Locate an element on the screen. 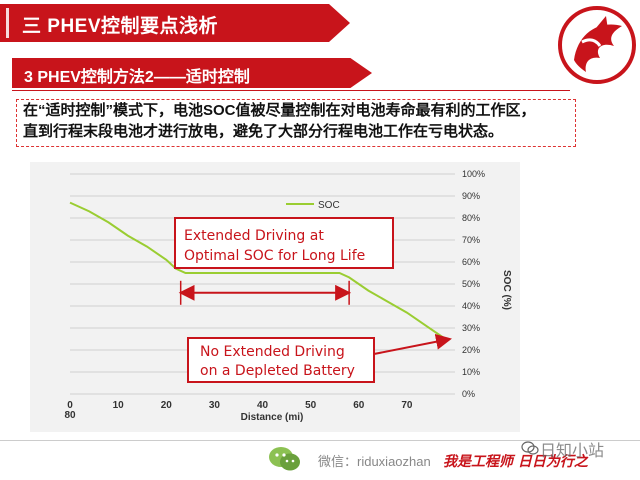  header-banner: 三 PHEV控制要点浅析 is located at coordinates (175, 23).